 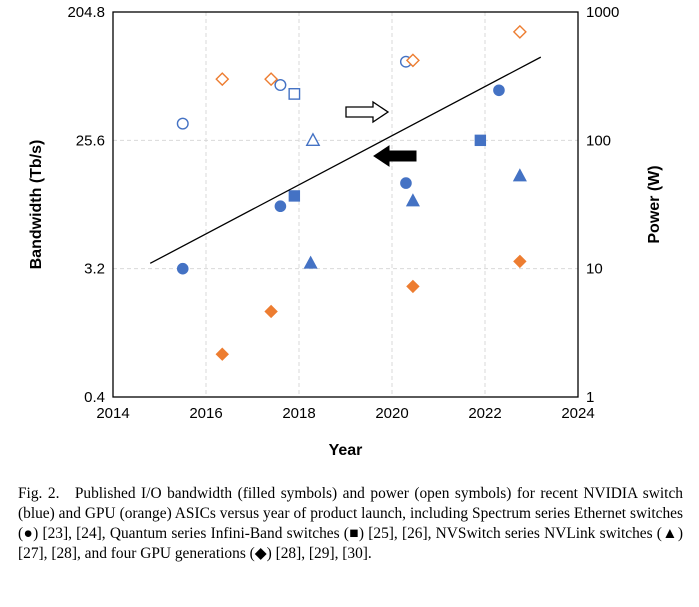 What do you see at coordinates (590, 397) in the screenshot?
I see `right-y-tick-label: 1` at bounding box center [590, 397].